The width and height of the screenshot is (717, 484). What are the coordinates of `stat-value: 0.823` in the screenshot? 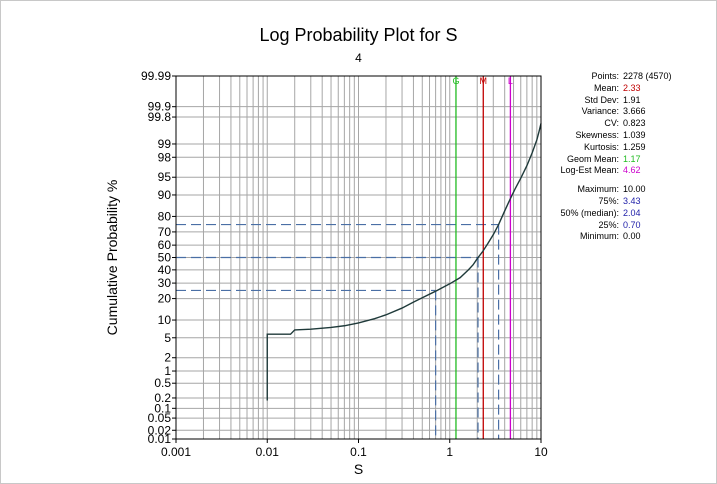 It's located at (634, 123).